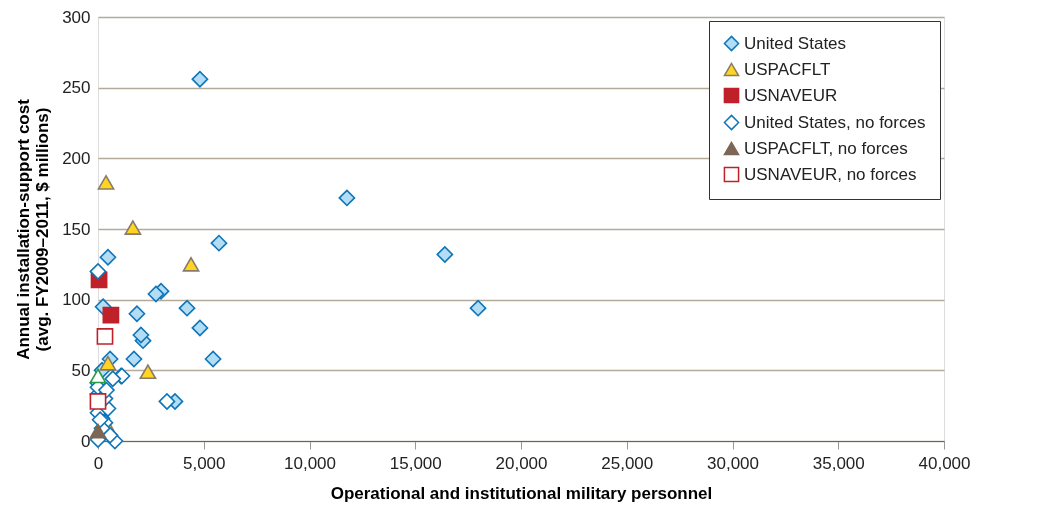 The height and width of the screenshot is (513, 1055). Describe the element at coordinates (76, 300) in the screenshot. I see `y-tick-label: 100` at that location.